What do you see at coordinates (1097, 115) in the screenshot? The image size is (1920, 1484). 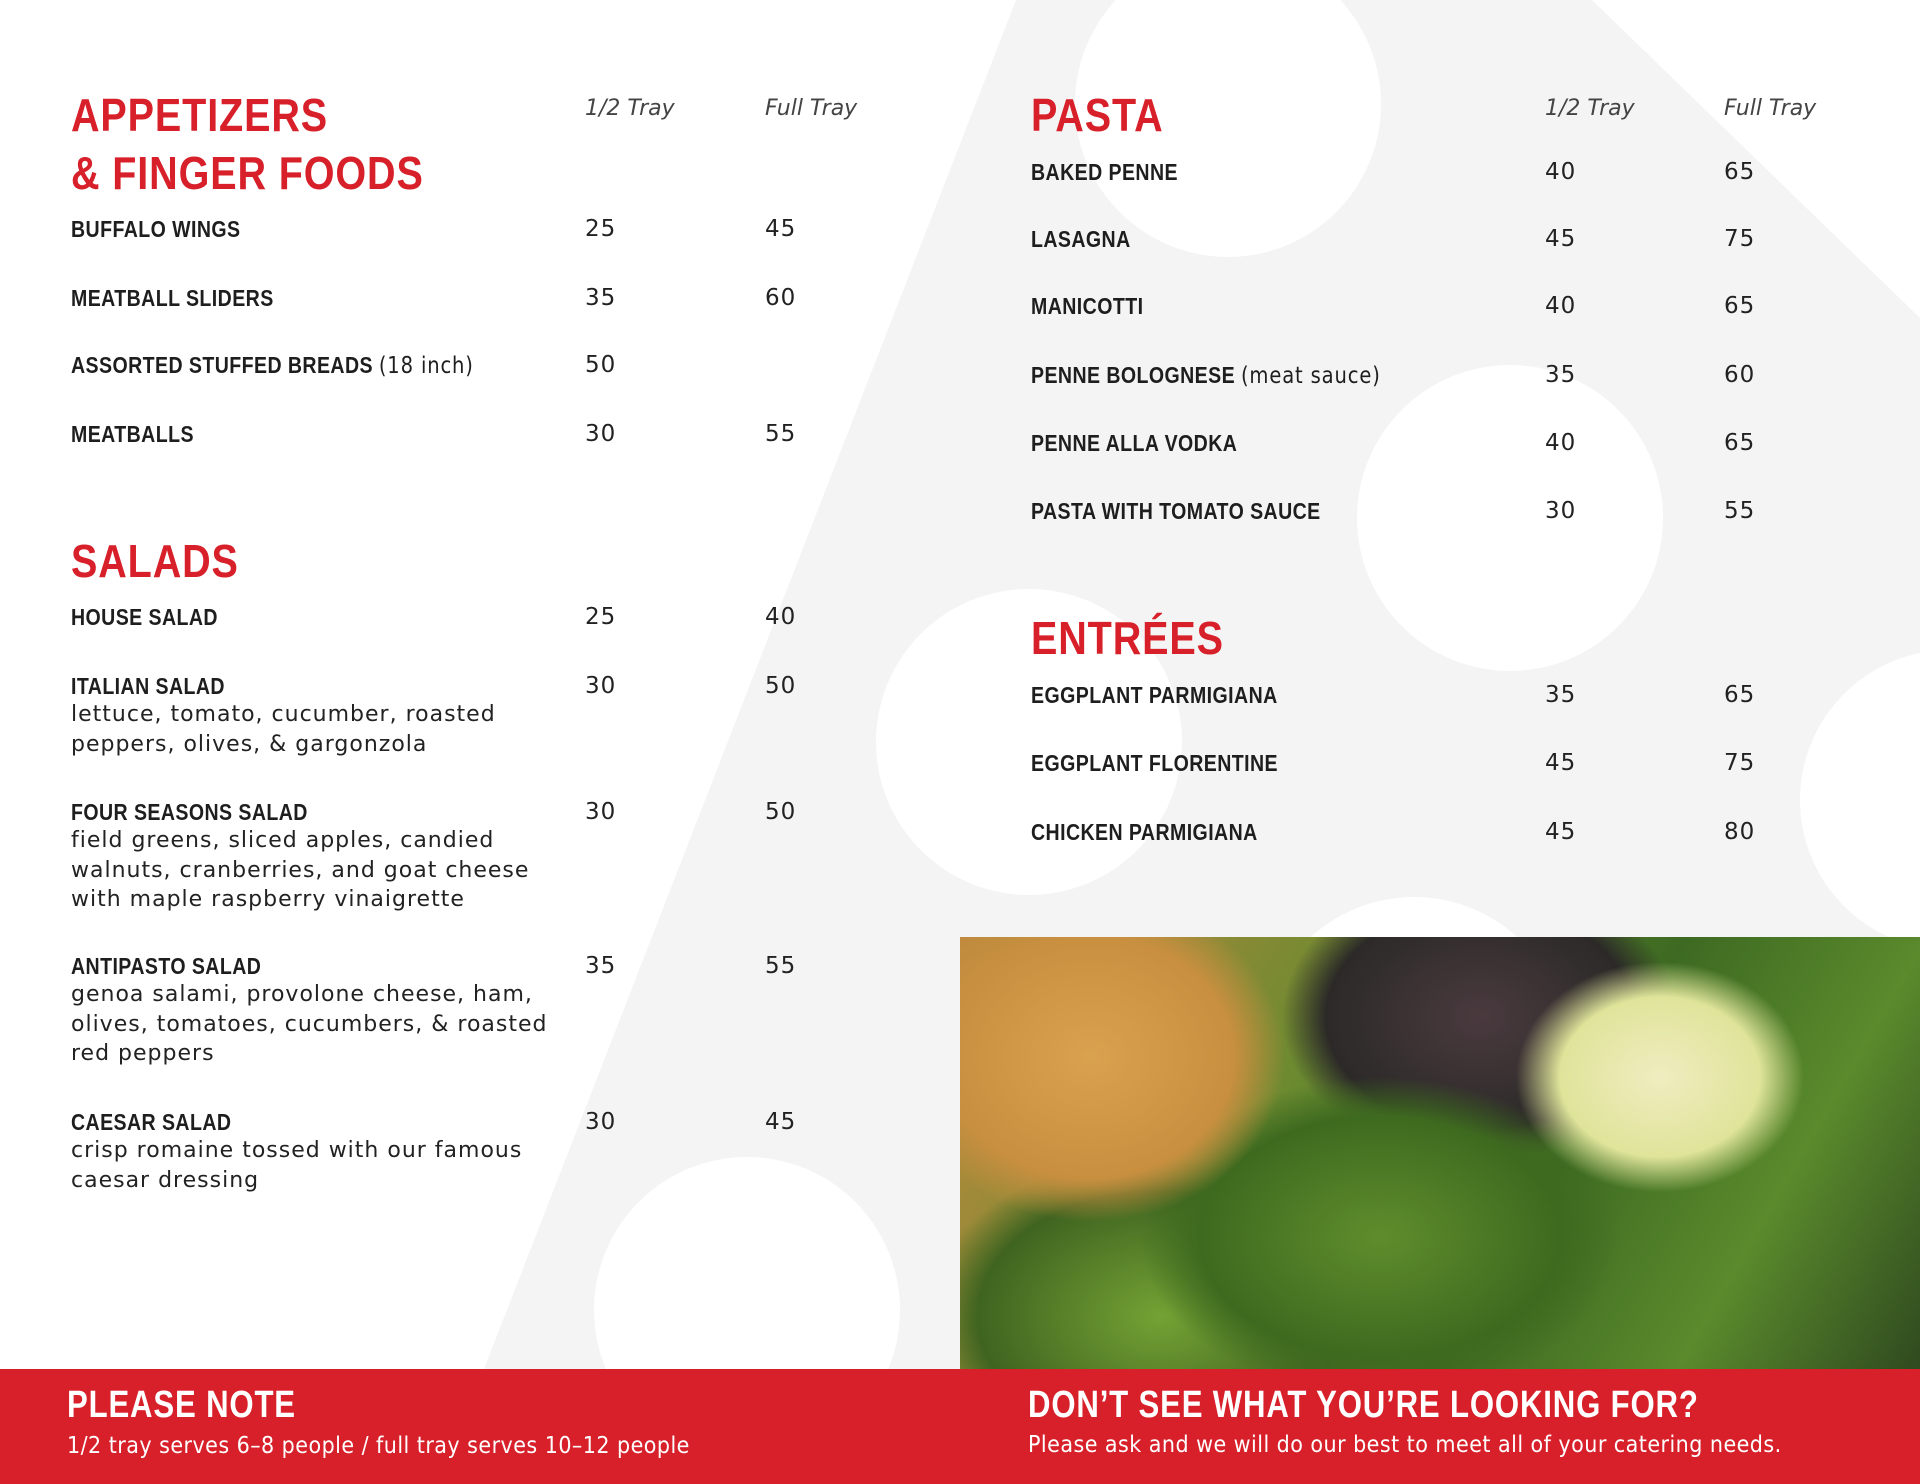 I see `pasta-title: PASTA` at bounding box center [1097, 115].